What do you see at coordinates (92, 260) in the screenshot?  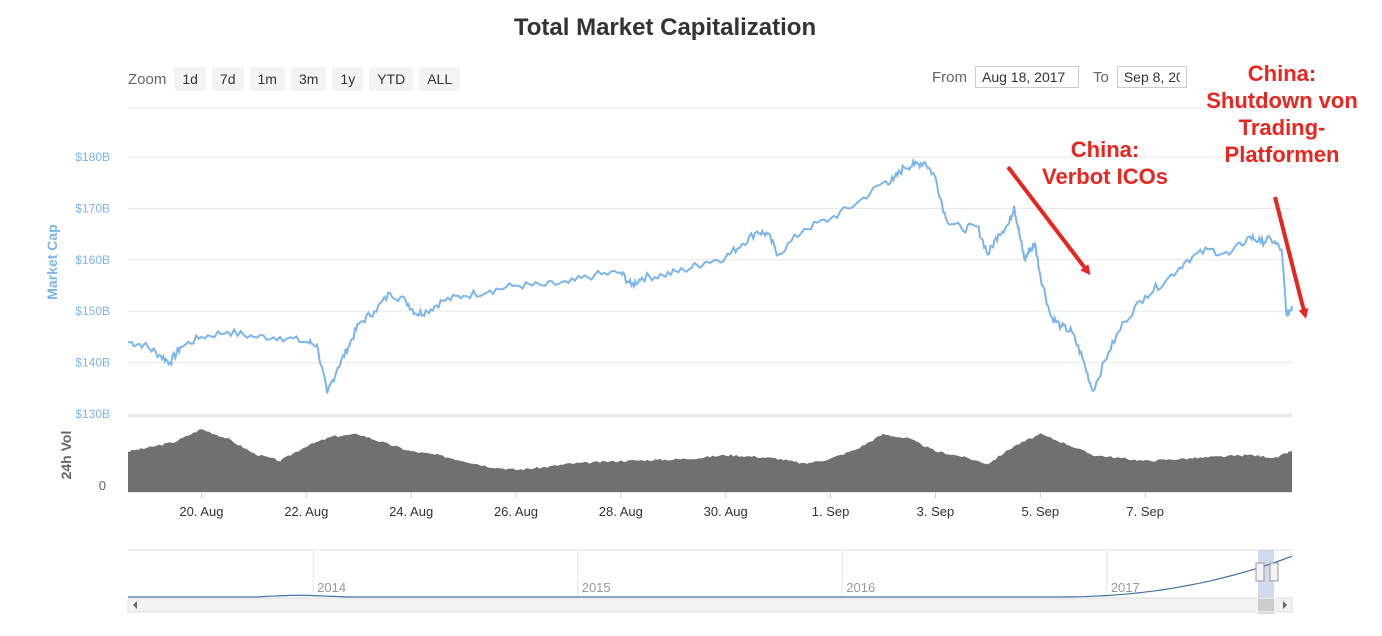 I see `y-tick-label: $160B` at bounding box center [92, 260].